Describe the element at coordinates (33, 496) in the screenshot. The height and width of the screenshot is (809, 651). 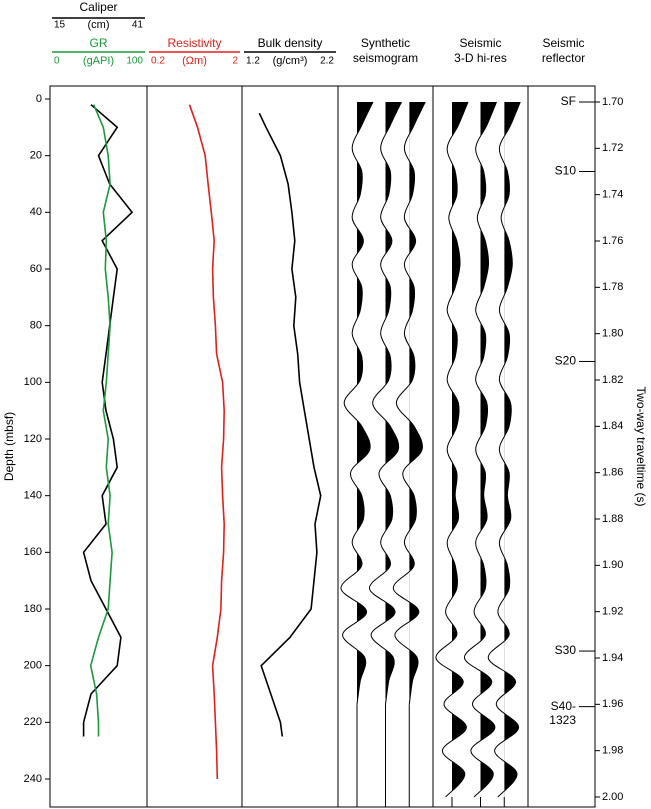
I see `depth-tick-label: 140` at that location.